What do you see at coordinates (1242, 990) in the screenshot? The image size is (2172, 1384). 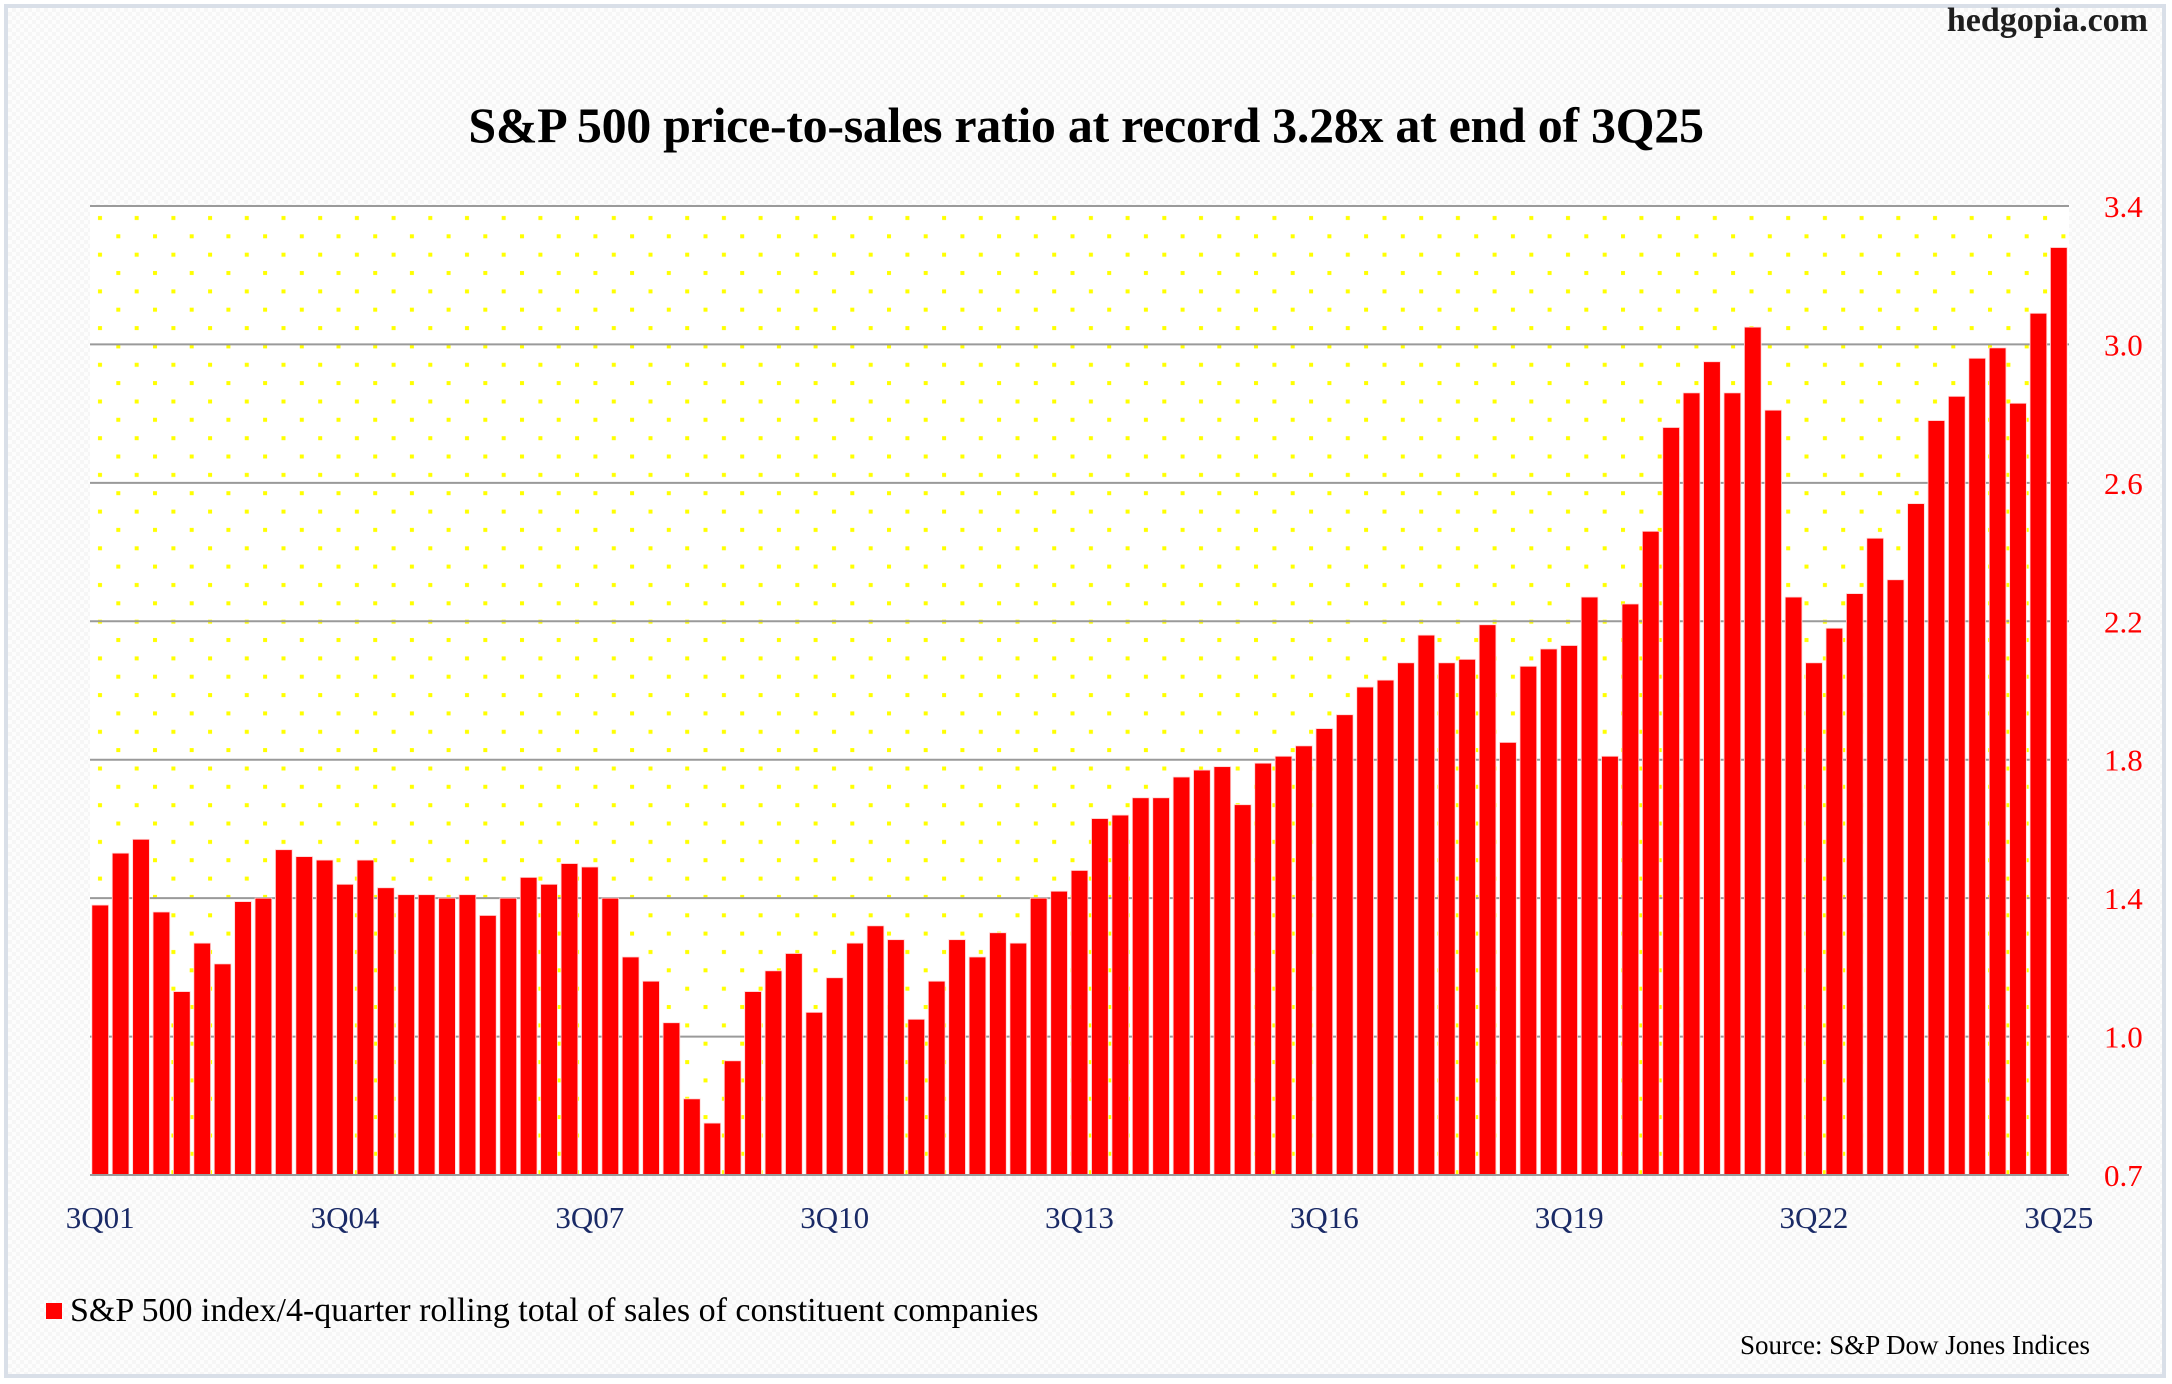 I see `bar-3Q15` at bounding box center [1242, 990].